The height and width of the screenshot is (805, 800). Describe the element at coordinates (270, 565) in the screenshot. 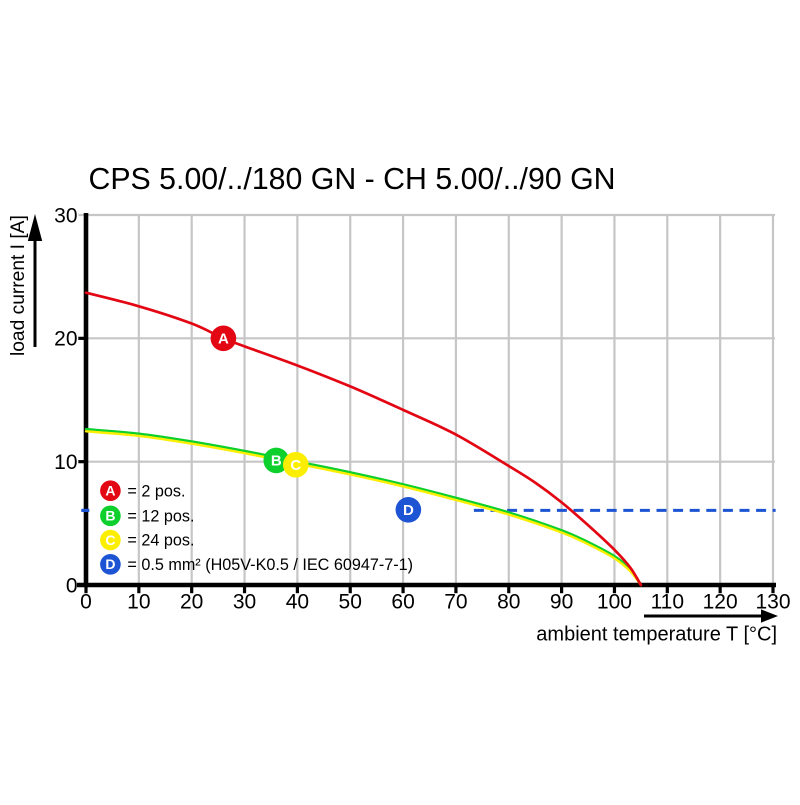

I see `legend-label-D: = 0.5 mm² (H05V-K0.5 / IEC 60947-7-1)` at that location.